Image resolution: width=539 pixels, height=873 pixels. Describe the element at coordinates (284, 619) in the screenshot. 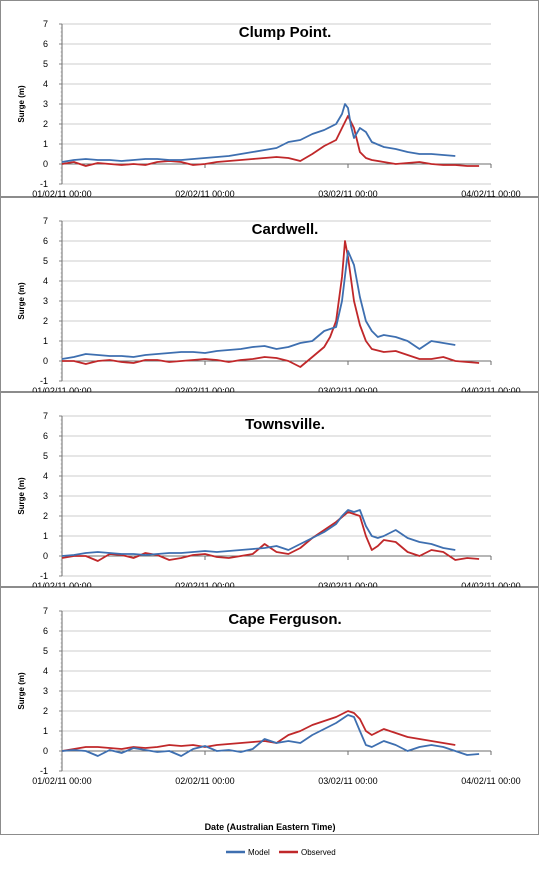

I see `chart-title: Cape Ferguson.` at that location.